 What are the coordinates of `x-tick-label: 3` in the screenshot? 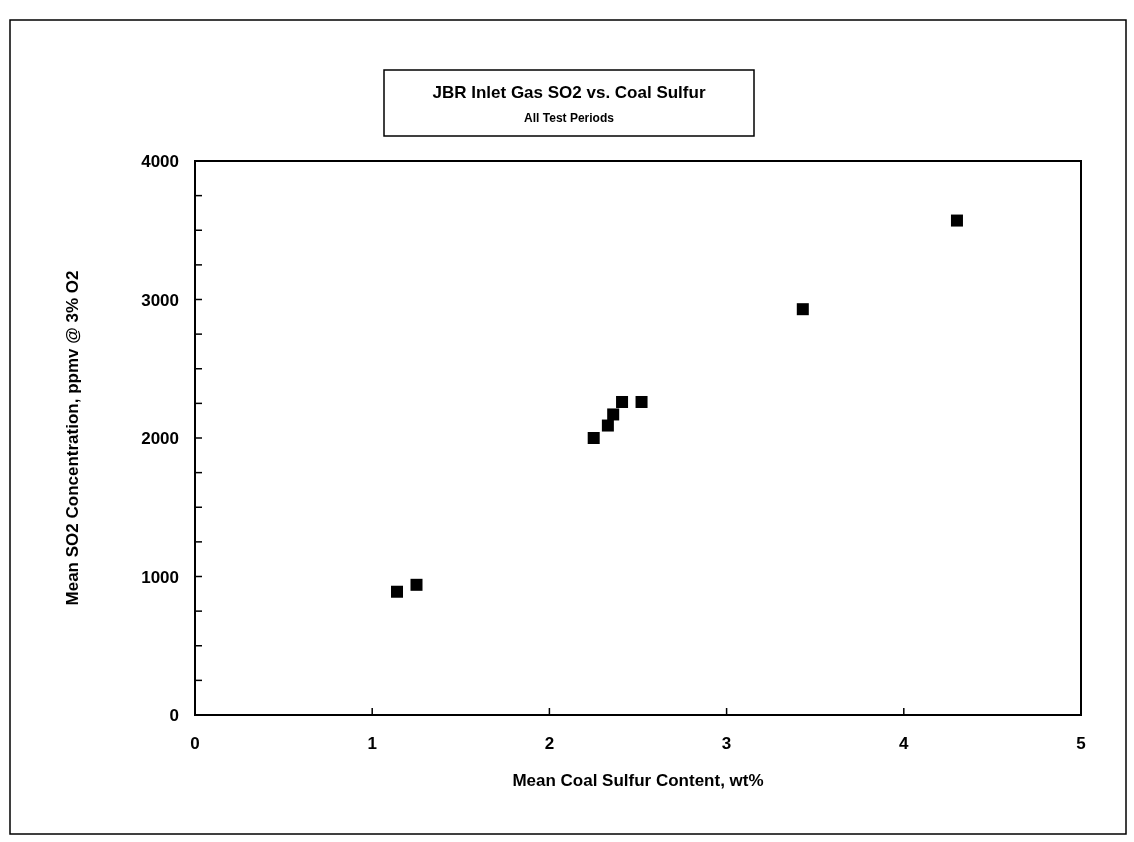 It's located at (726, 743).